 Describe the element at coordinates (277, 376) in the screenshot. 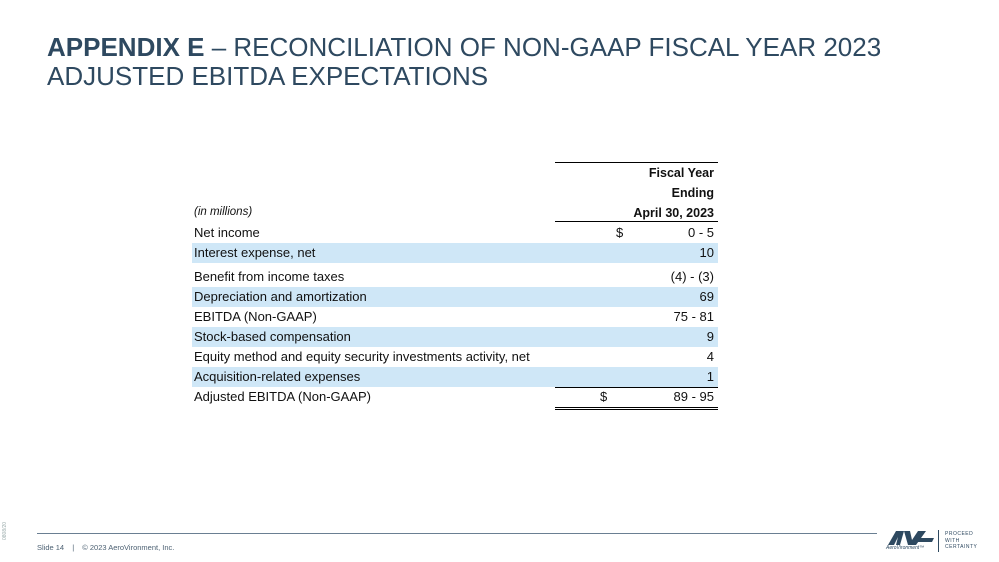

I see `row-label: Acquisition-related expenses` at that location.